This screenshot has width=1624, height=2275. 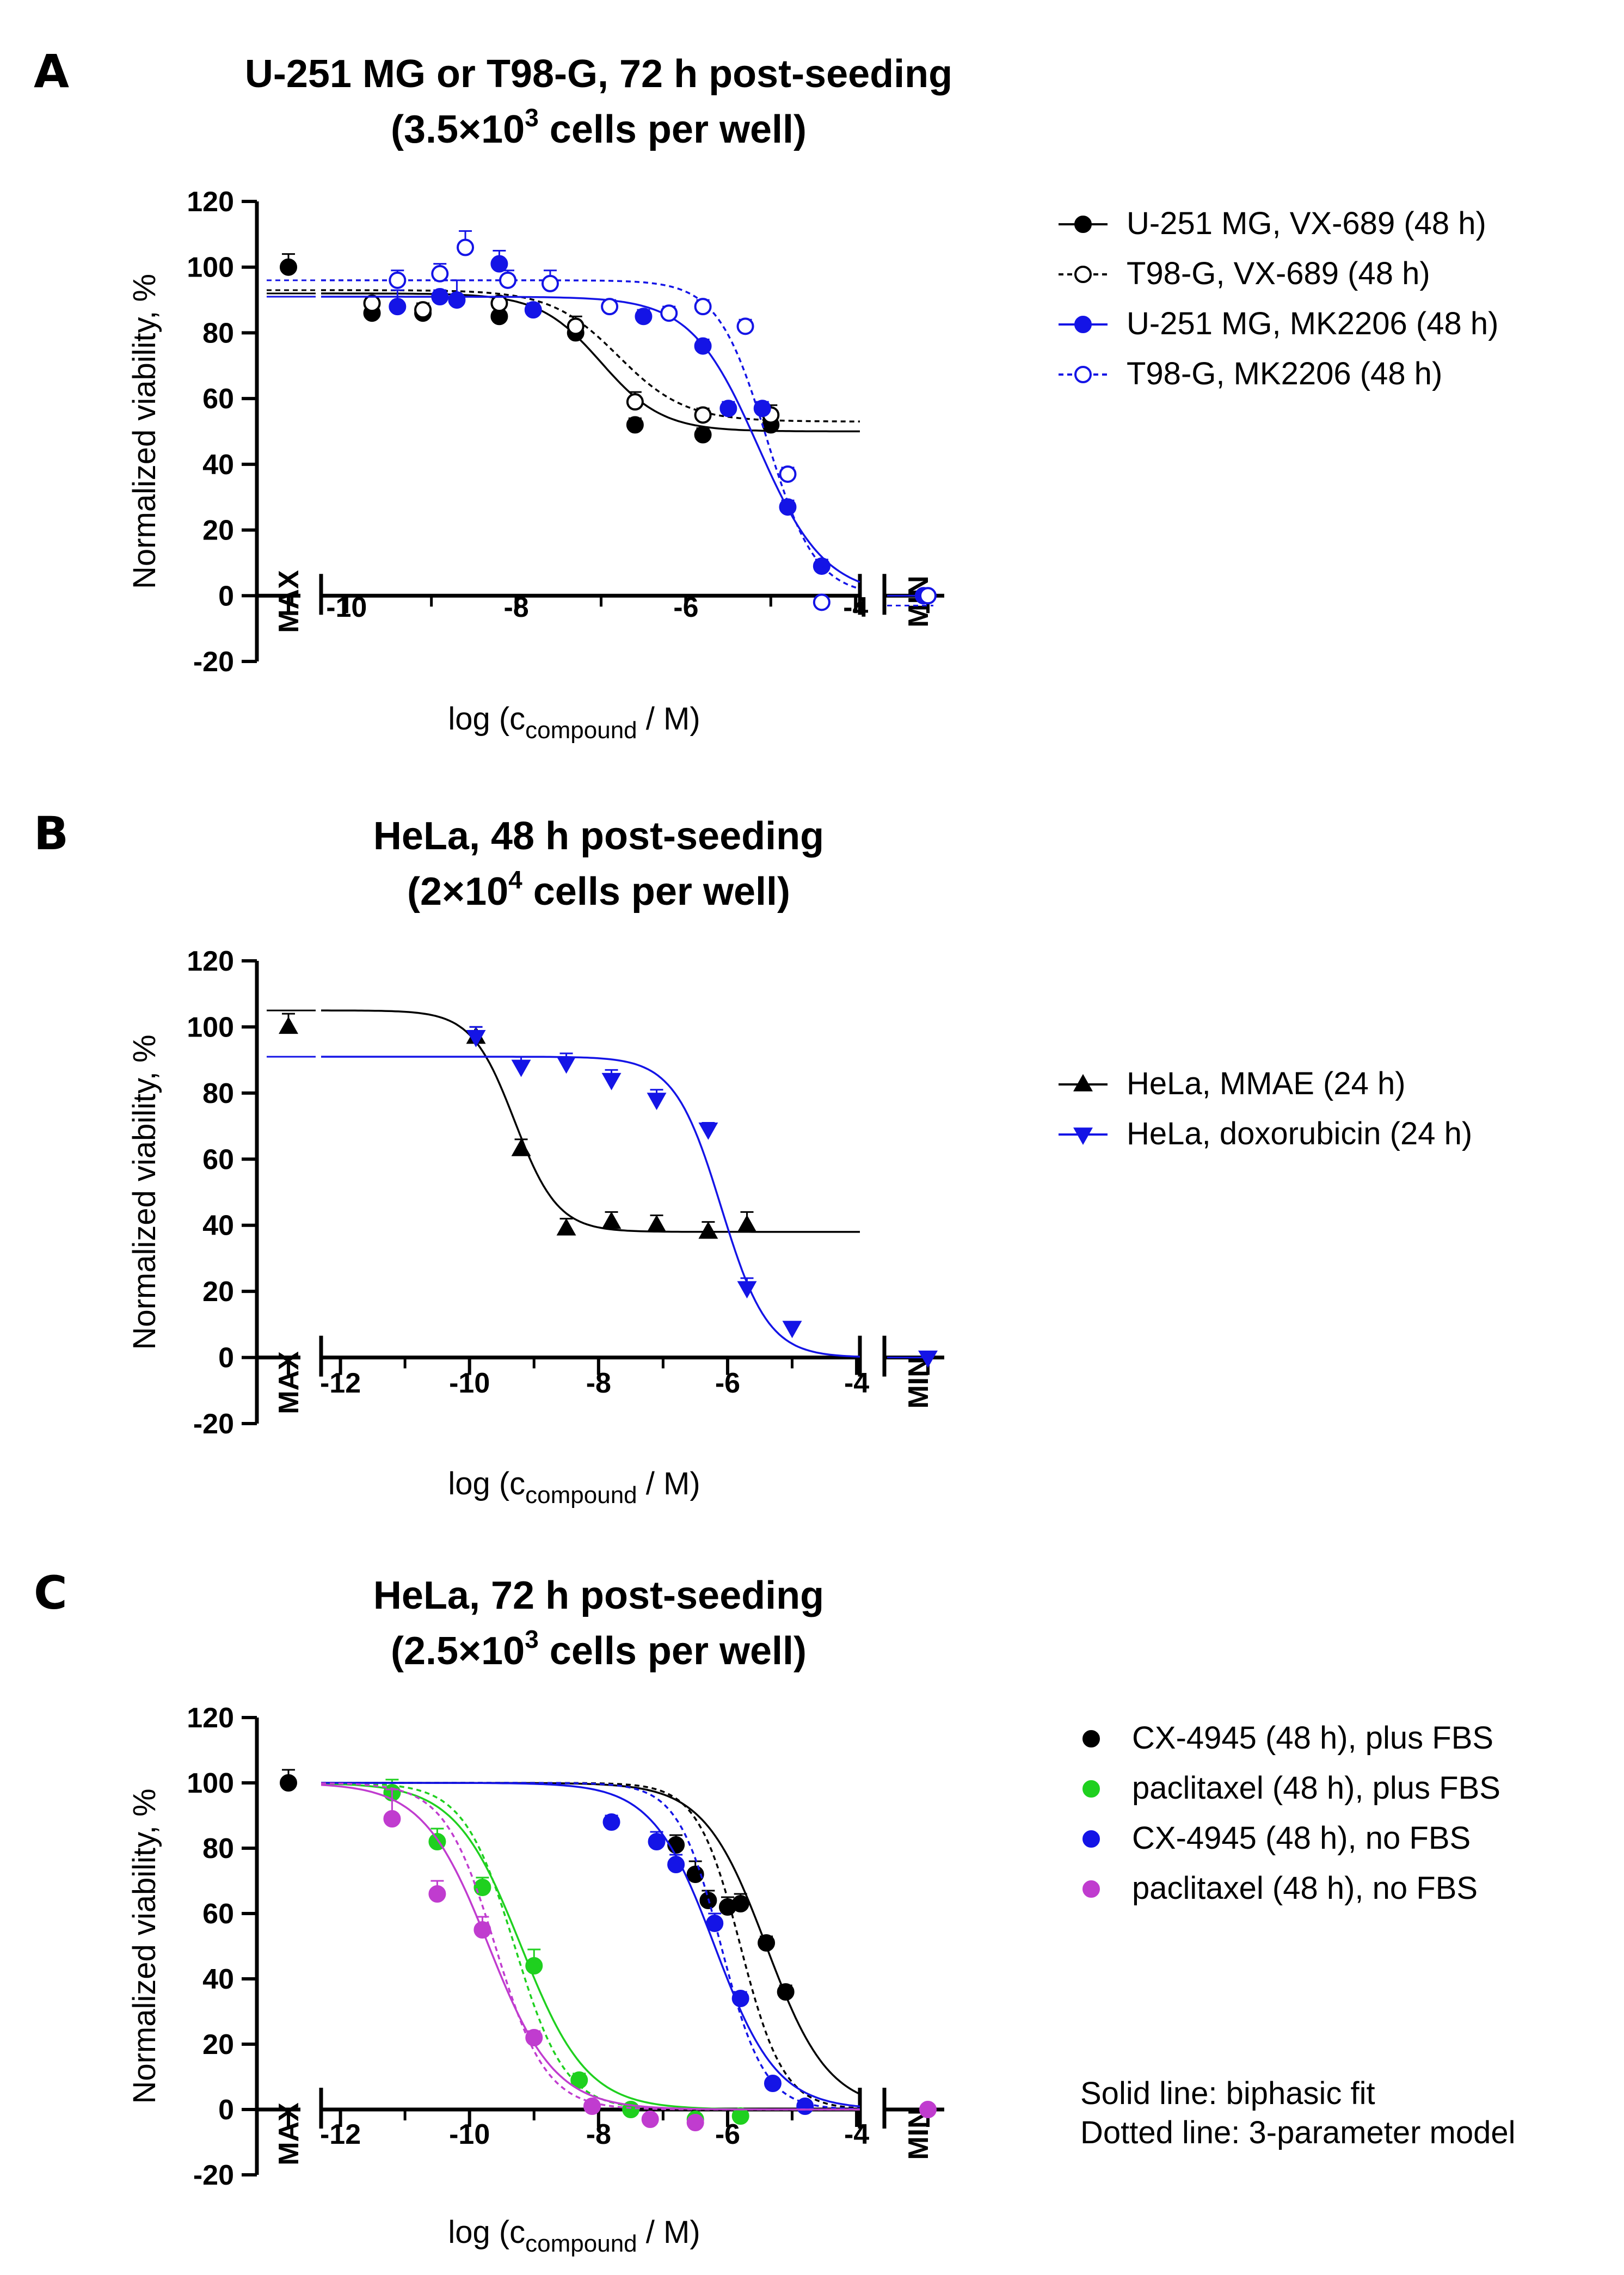 I want to click on legend-label: CX-4945 (48 h), no FBS, so click(x=1302, y=1838).